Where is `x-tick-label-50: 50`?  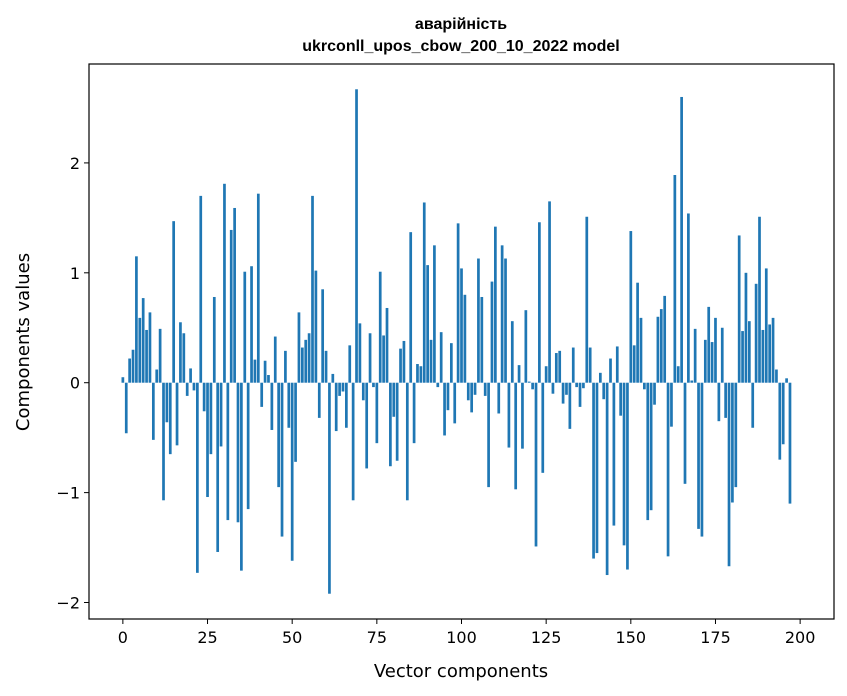 x-tick-label-50: 50 is located at coordinates (292, 637).